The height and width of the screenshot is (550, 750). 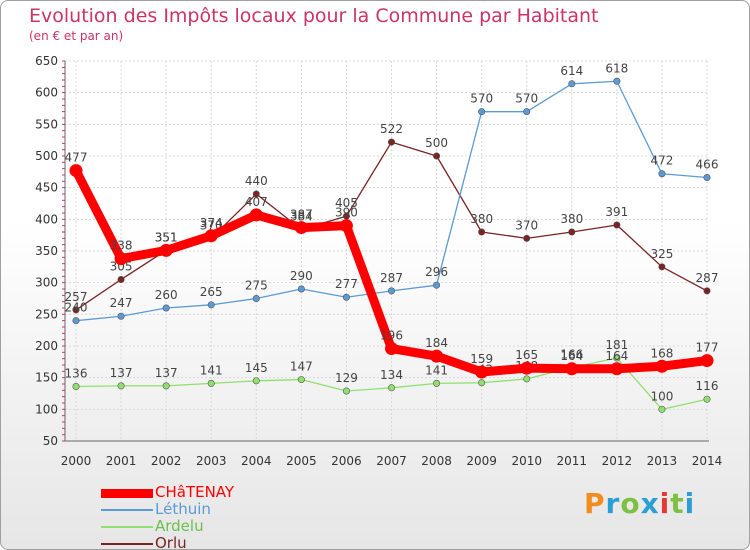 I want to click on legend-label: Léthuin, so click(x=183, y=509).